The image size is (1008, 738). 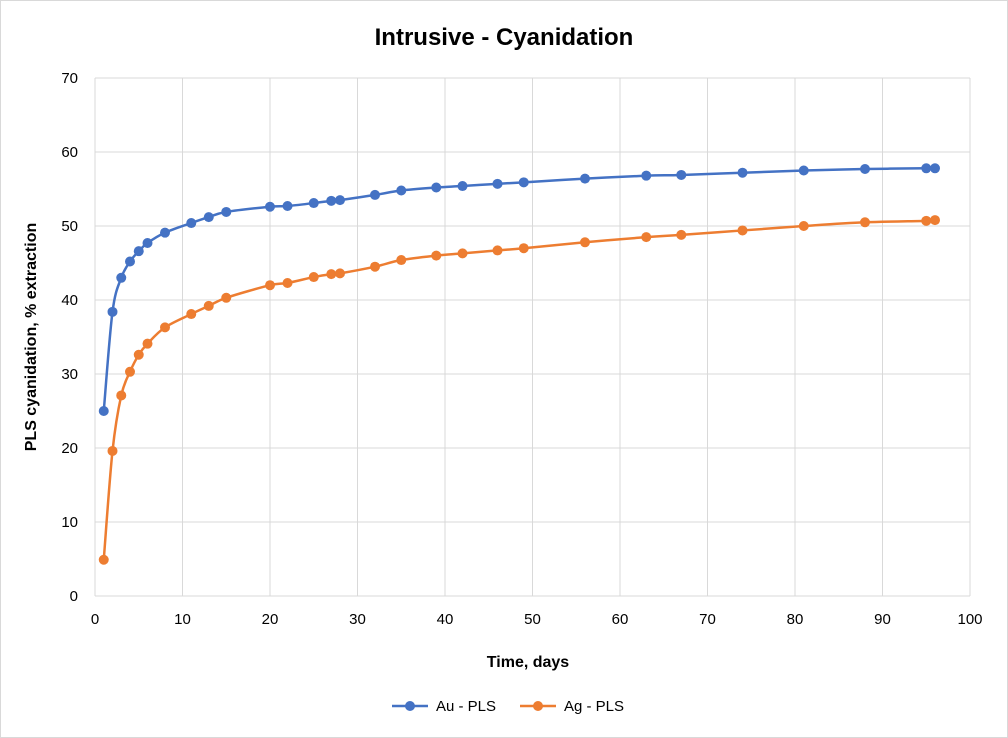 What do you see at coordinates (69, 300) in the screenshot?
I see `y-tick-label: 40` at bounding box center [69, 300].